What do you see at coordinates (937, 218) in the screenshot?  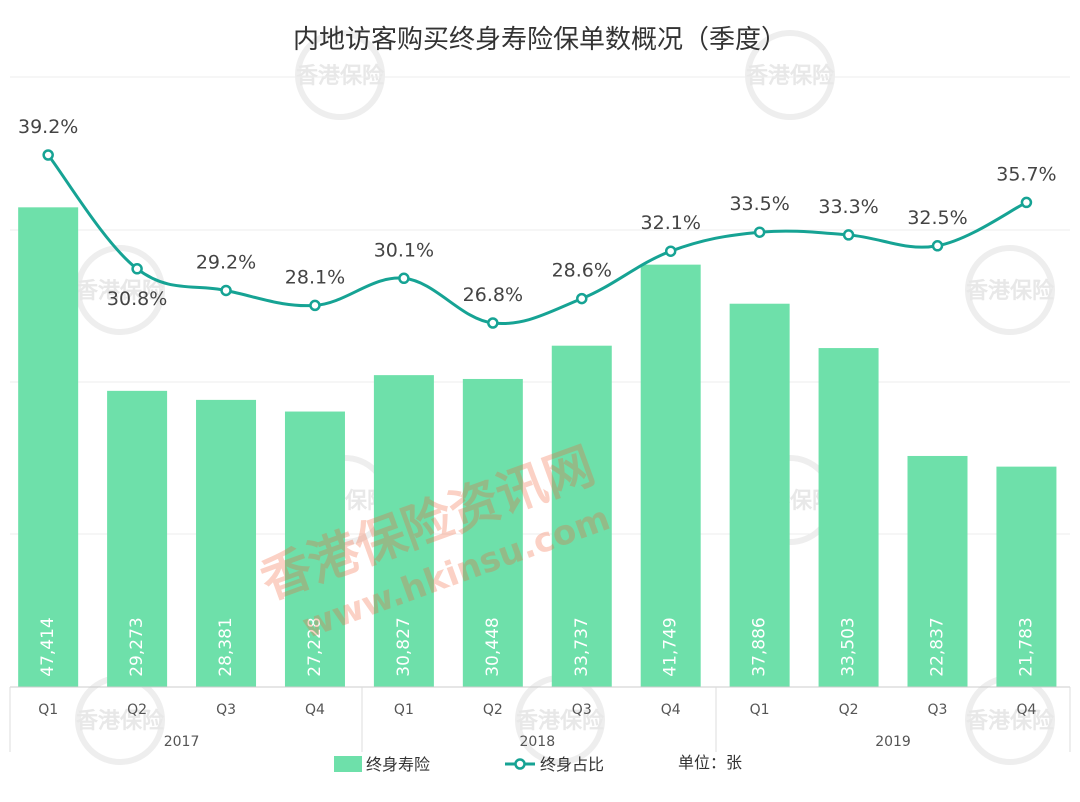 I see `line-value-label: 32.5%` at bounding box center [937, 218].